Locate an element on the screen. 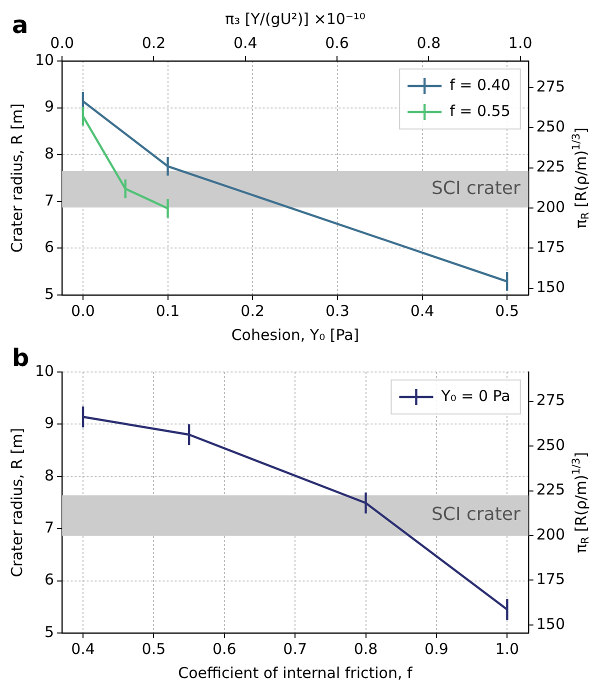 The height and width of the screenshot is (700, 602). x-tick-label: 0.0 is located at coordinates (83, 311).